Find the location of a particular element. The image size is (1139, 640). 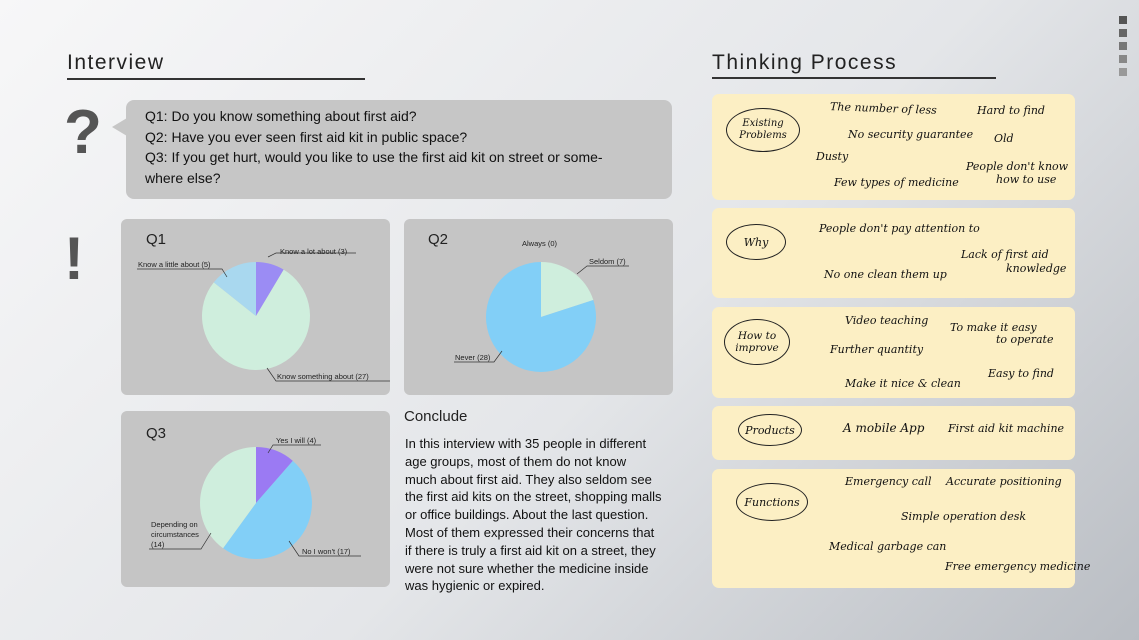

q3-label-depending-2: circumstances is located at coordinates (175, 534).